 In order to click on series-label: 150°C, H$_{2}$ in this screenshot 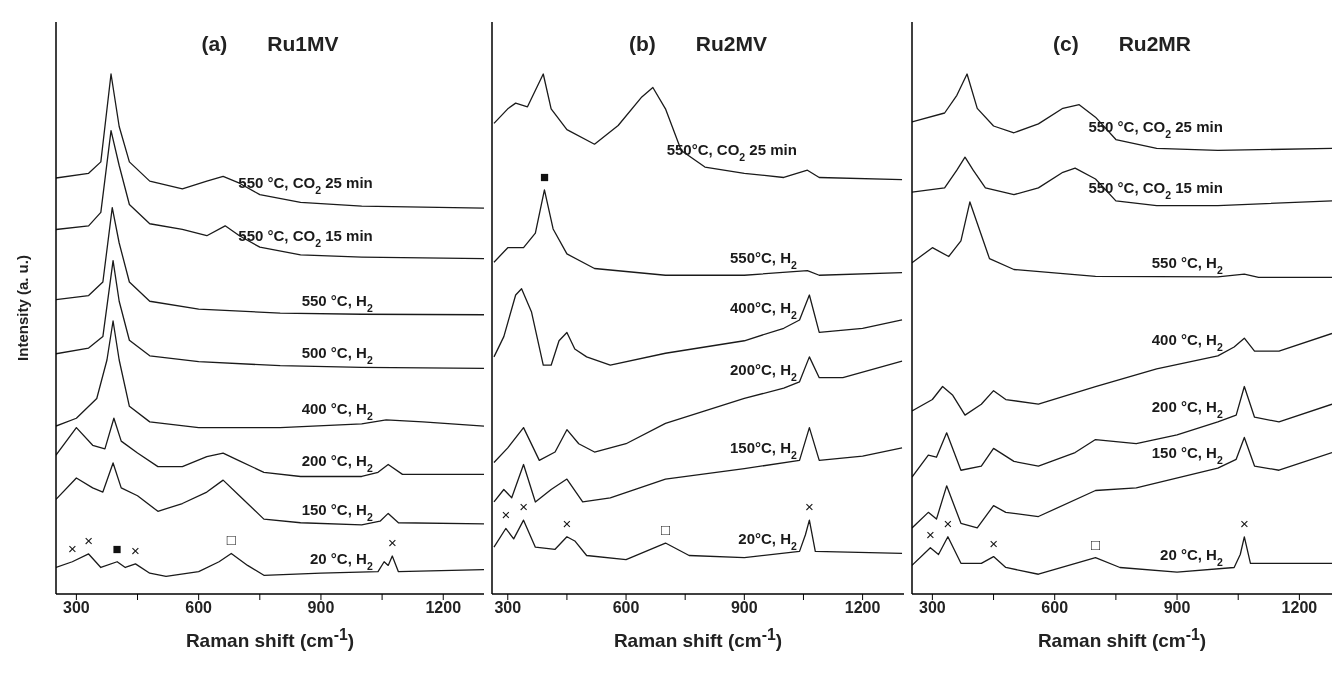, I will do `click(764, 449)`.